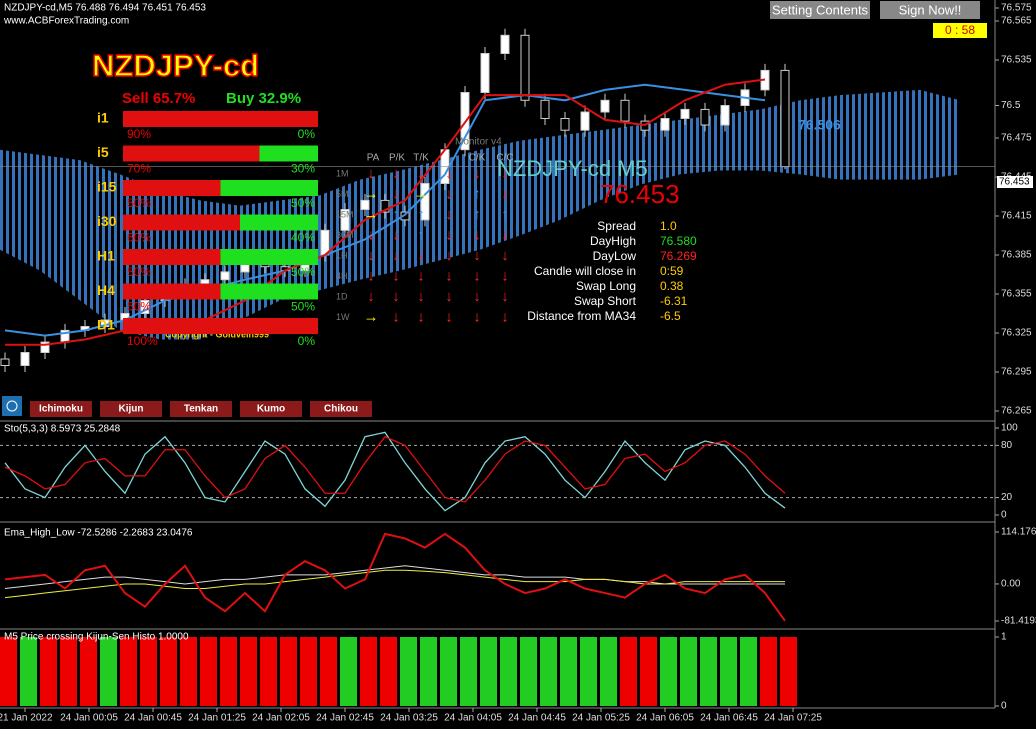 Image resolution: width=1036 pixels, height=729 pixels. I want to click on toolbar-label: Kijun, so click(131, 409).